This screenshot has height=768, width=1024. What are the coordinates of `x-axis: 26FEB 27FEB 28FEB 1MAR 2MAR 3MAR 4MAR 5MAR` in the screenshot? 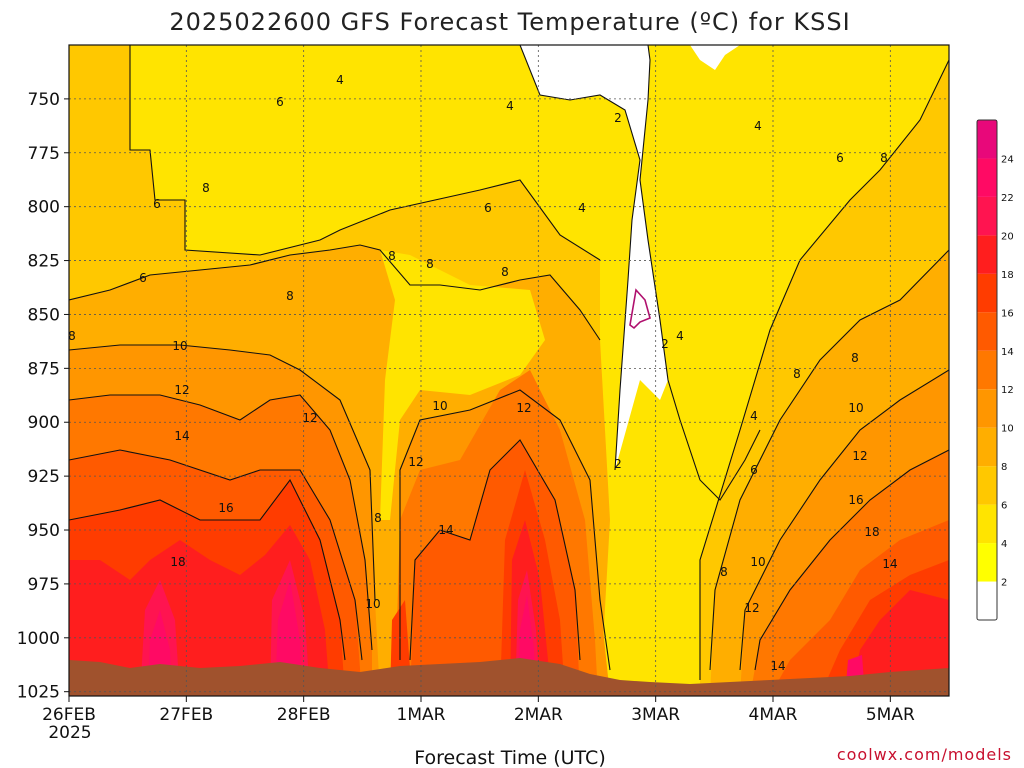 It's located at (478, 710).